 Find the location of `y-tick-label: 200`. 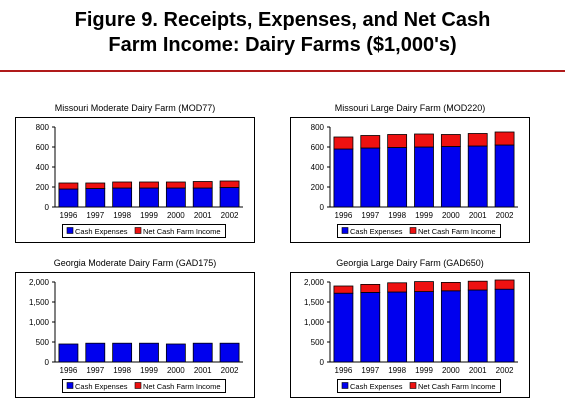

y-tick-label: 200 is located at coordinates (43, 187).